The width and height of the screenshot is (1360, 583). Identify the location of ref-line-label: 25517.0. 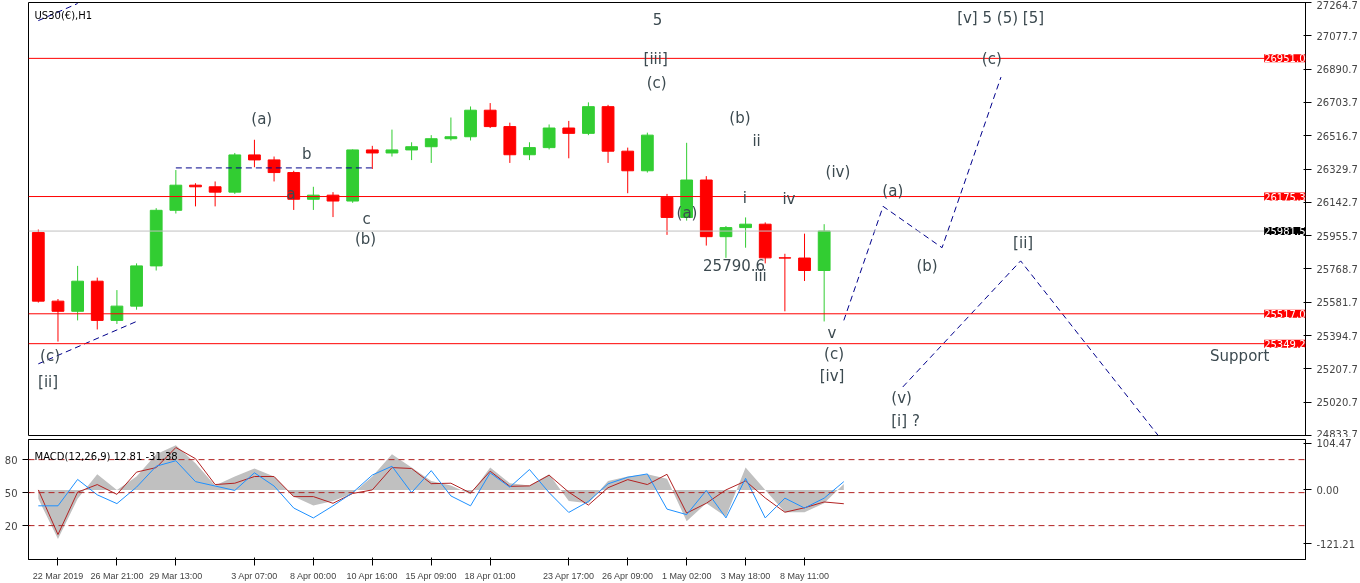
(1285, 314).